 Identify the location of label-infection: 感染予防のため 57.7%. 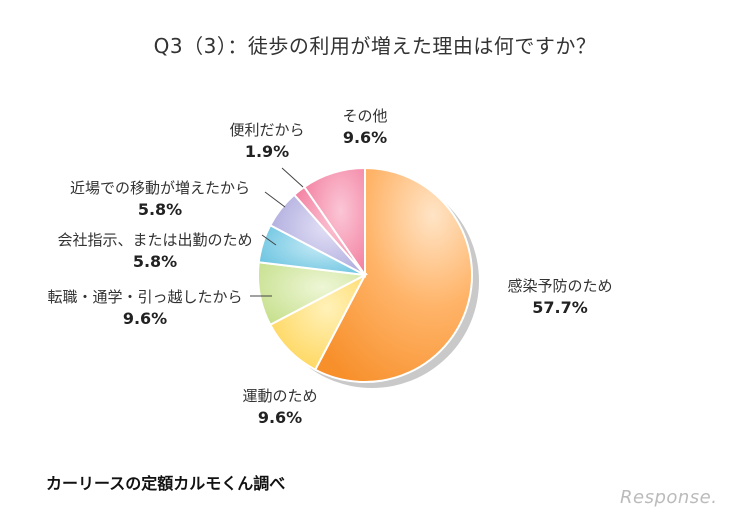
(560, 297).